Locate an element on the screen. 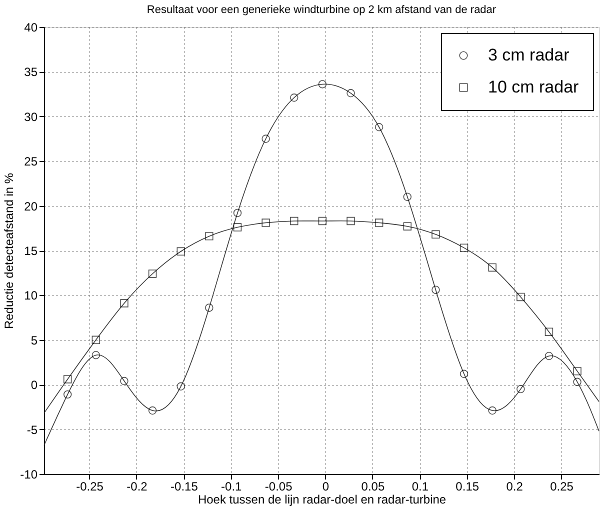  x-tick-label: -0.15 is located at coordinates (184, 487).